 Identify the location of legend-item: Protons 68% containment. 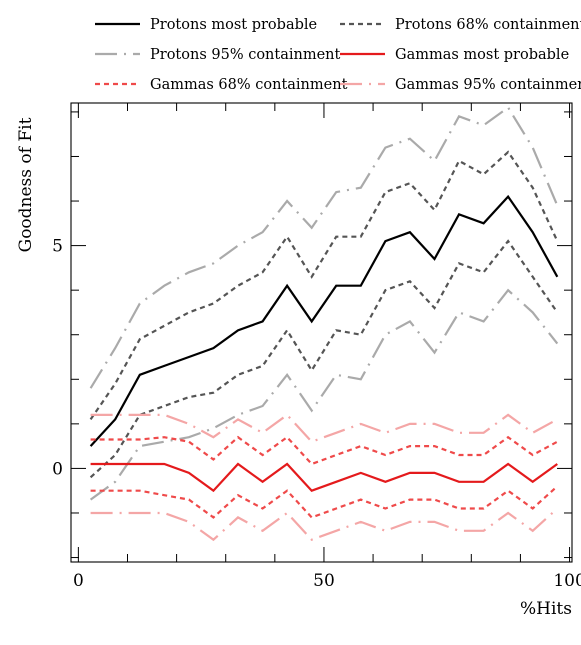
(460, 25).